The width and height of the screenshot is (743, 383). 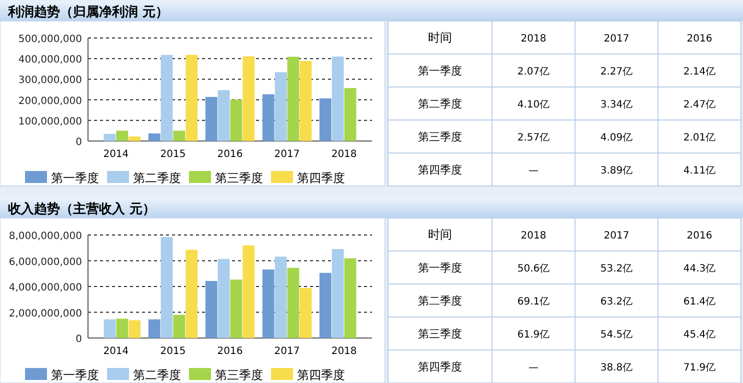 I want to click on text: 63.2亿, so click(x=616, y=302).